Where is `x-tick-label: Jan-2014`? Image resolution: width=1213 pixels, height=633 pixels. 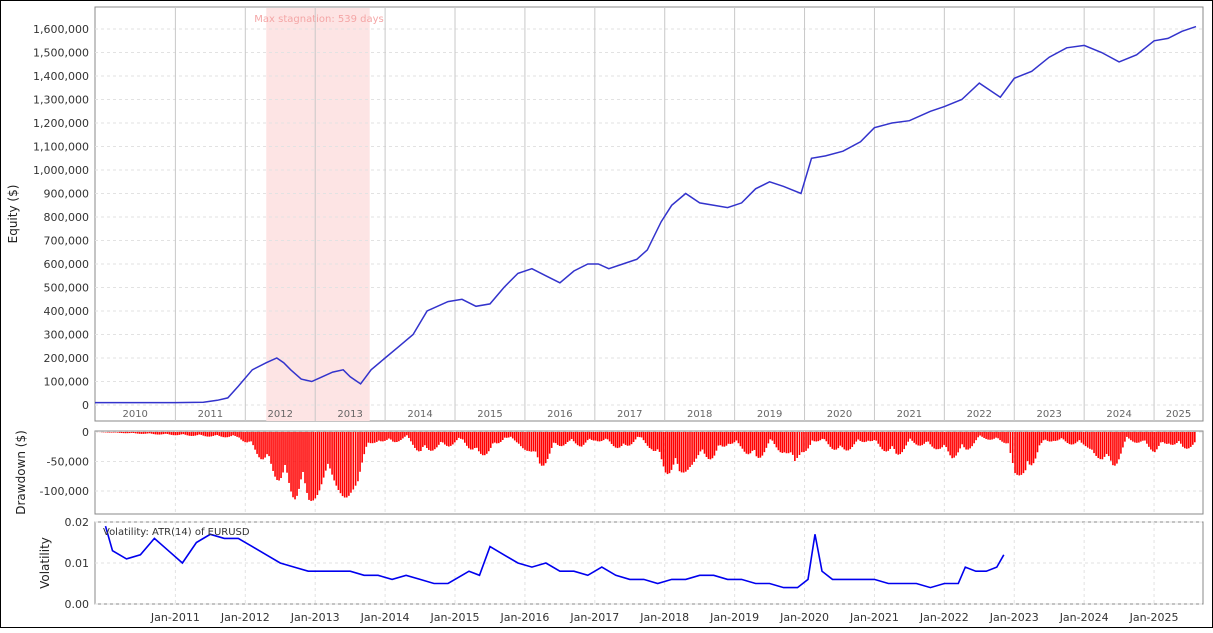
x-tick-label: Jan-2014 is located at coordinates (385, 617).